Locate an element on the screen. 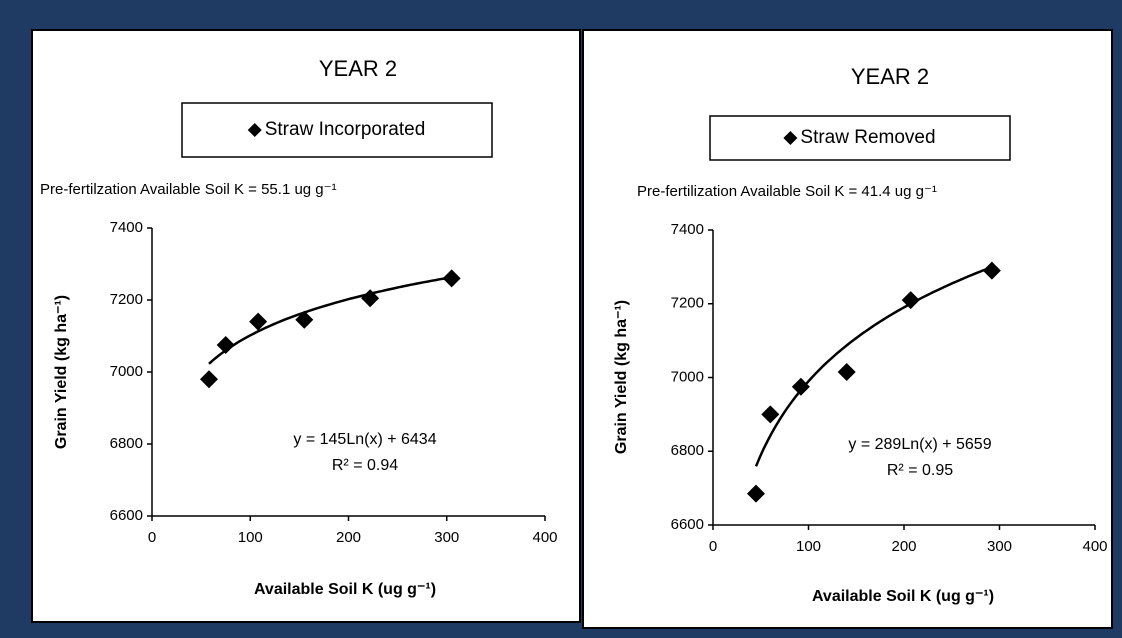 Image resolution: width=1122 pixels, height=638 pixels. legend-label: Straw Incorporated is located at coordinates (345, 129).